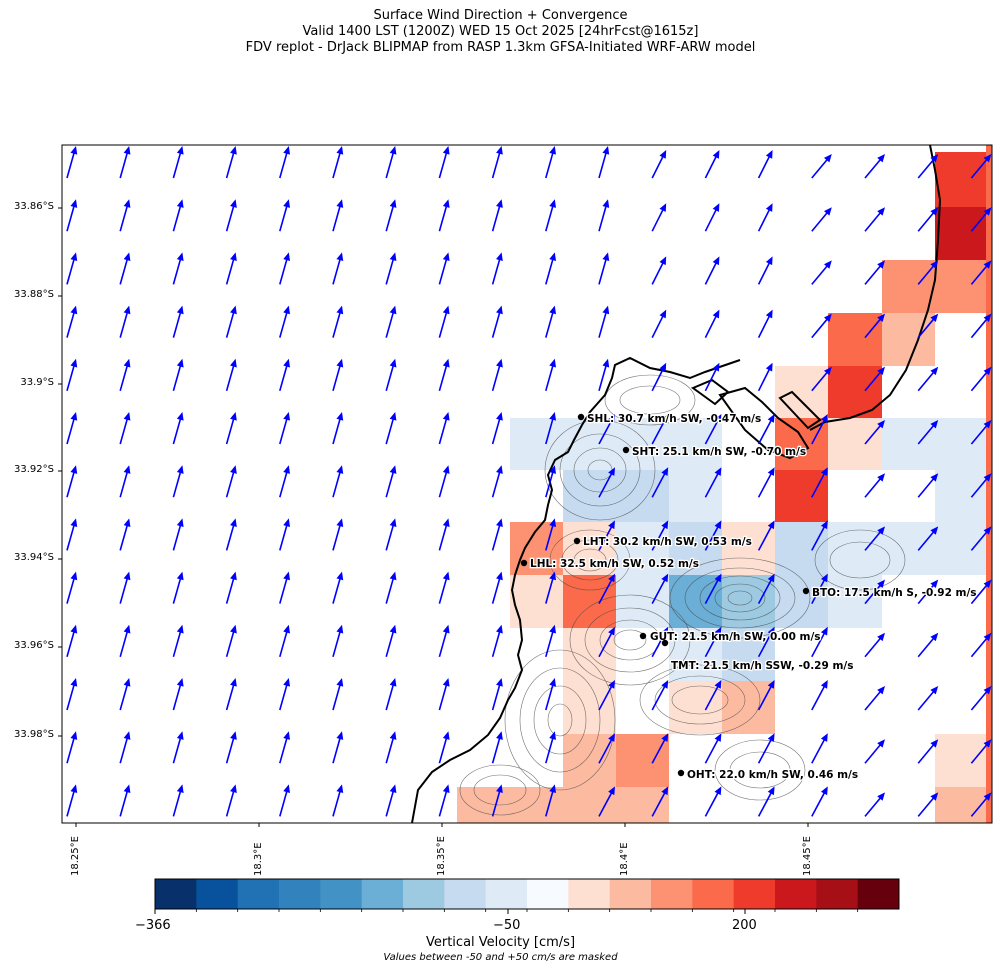  What do you see at coordinates (60, 472) in the screenshot?
I see `y-axis-ticks` at bounding box center [60, 472].